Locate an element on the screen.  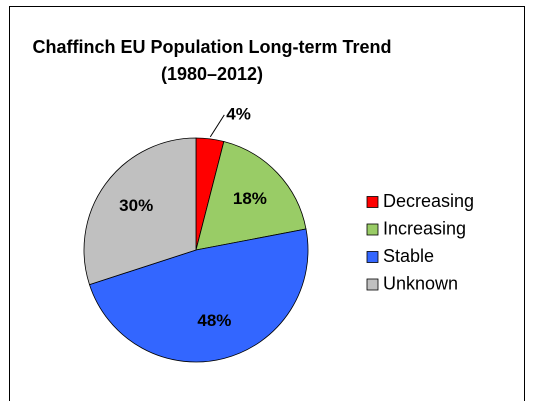
data-label: 4% is located at coordinates (238, 113).